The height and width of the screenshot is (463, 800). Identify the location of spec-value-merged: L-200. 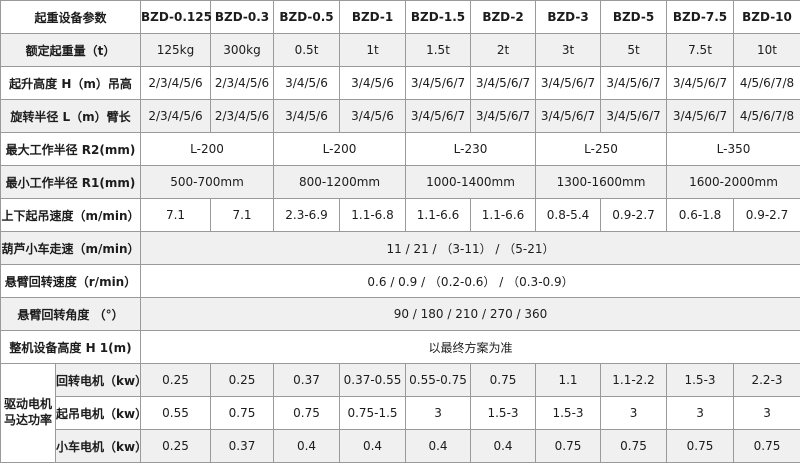
(340, 149).